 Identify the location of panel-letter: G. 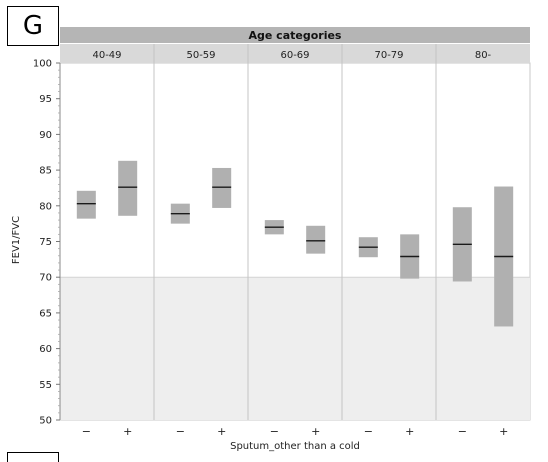
(33, 26).